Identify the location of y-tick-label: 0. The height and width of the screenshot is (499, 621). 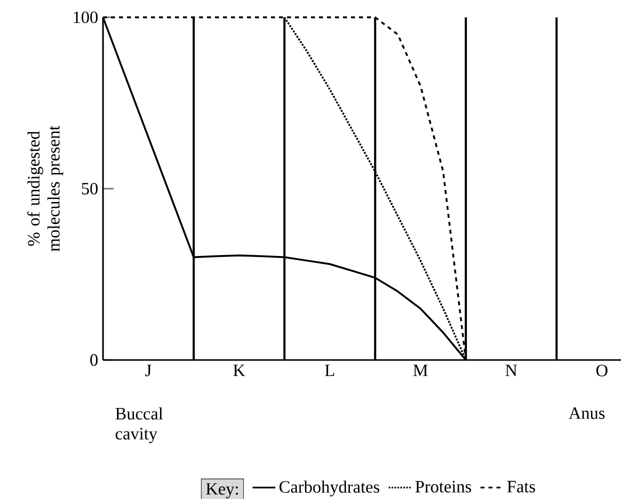
(94, 360).